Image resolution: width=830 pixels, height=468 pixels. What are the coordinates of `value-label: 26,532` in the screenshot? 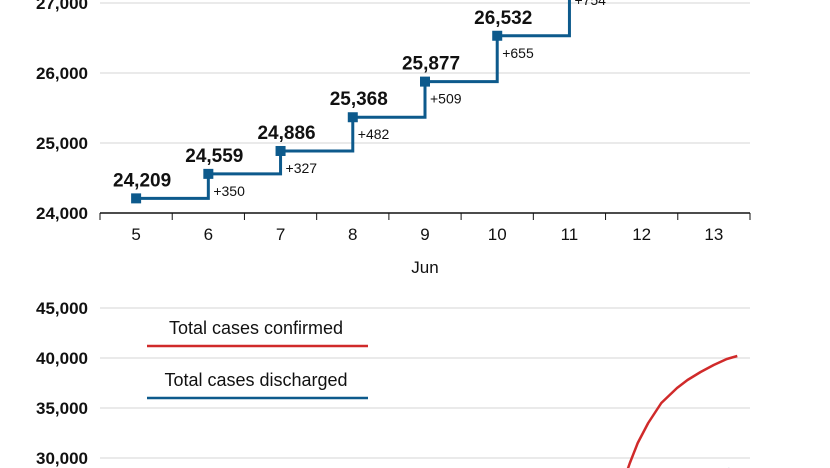 It's located at (503, 18).